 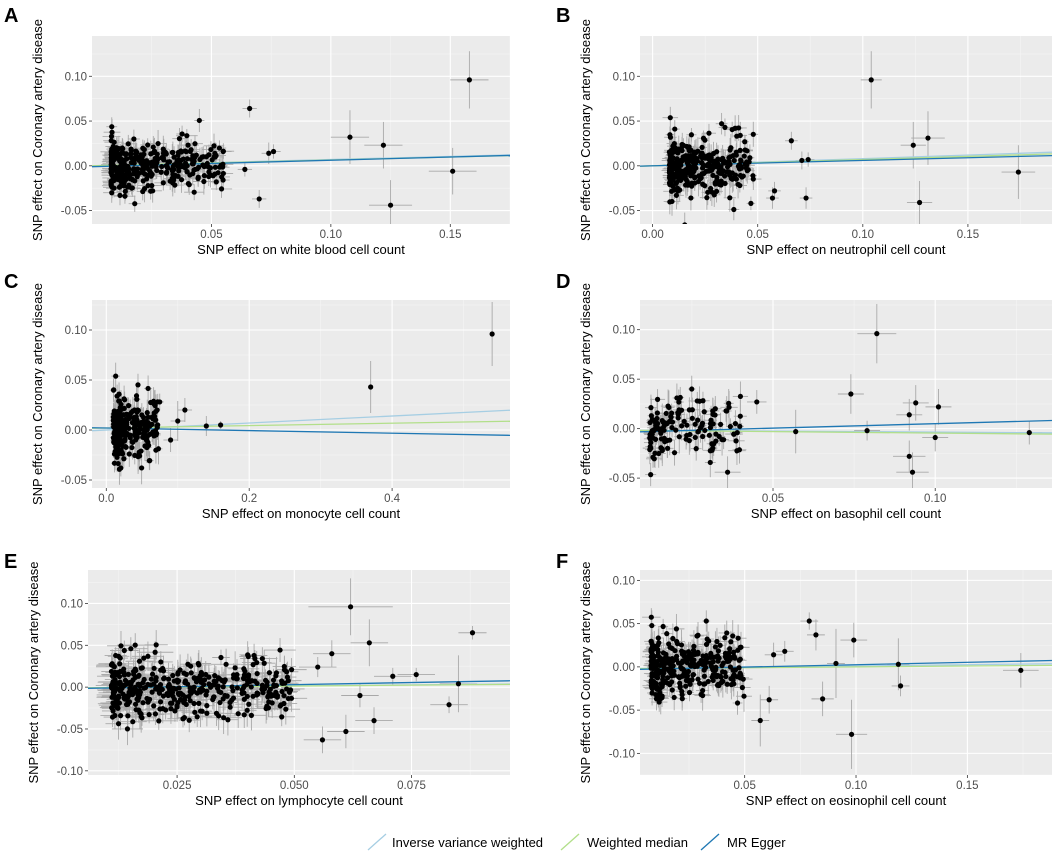 What do you see at coordinates (37, 130) in the screenshot?
I see `y-axis-title-a: SNP effect on Coronary artery disease` at bounding box center [37, 130].